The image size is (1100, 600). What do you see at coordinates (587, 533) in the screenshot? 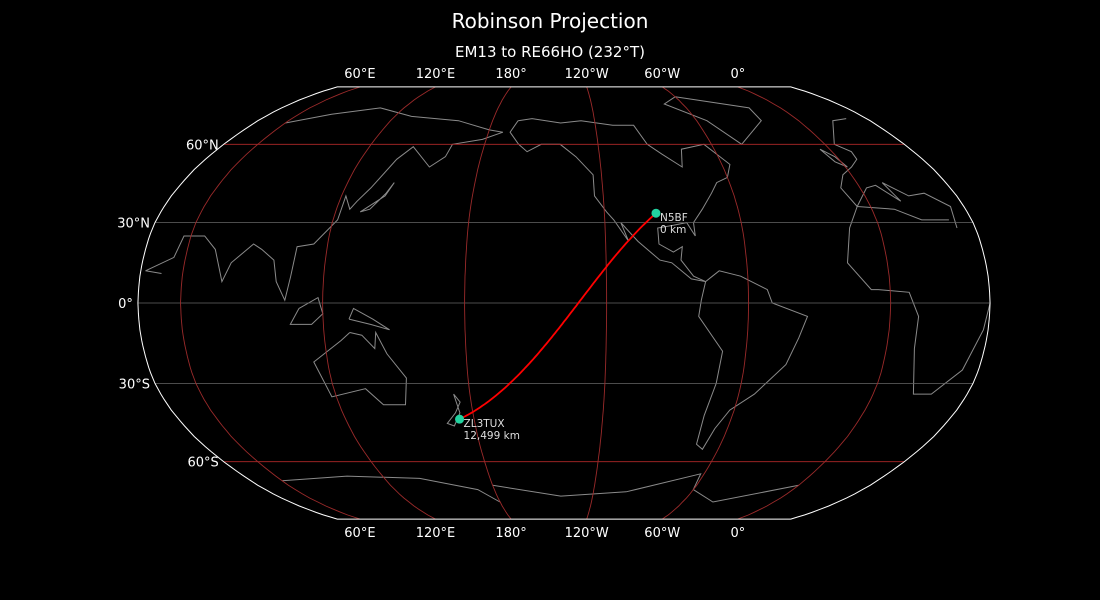
I see `lon-tick-label-bottom: 120°W` at bounding box center [587, 533].